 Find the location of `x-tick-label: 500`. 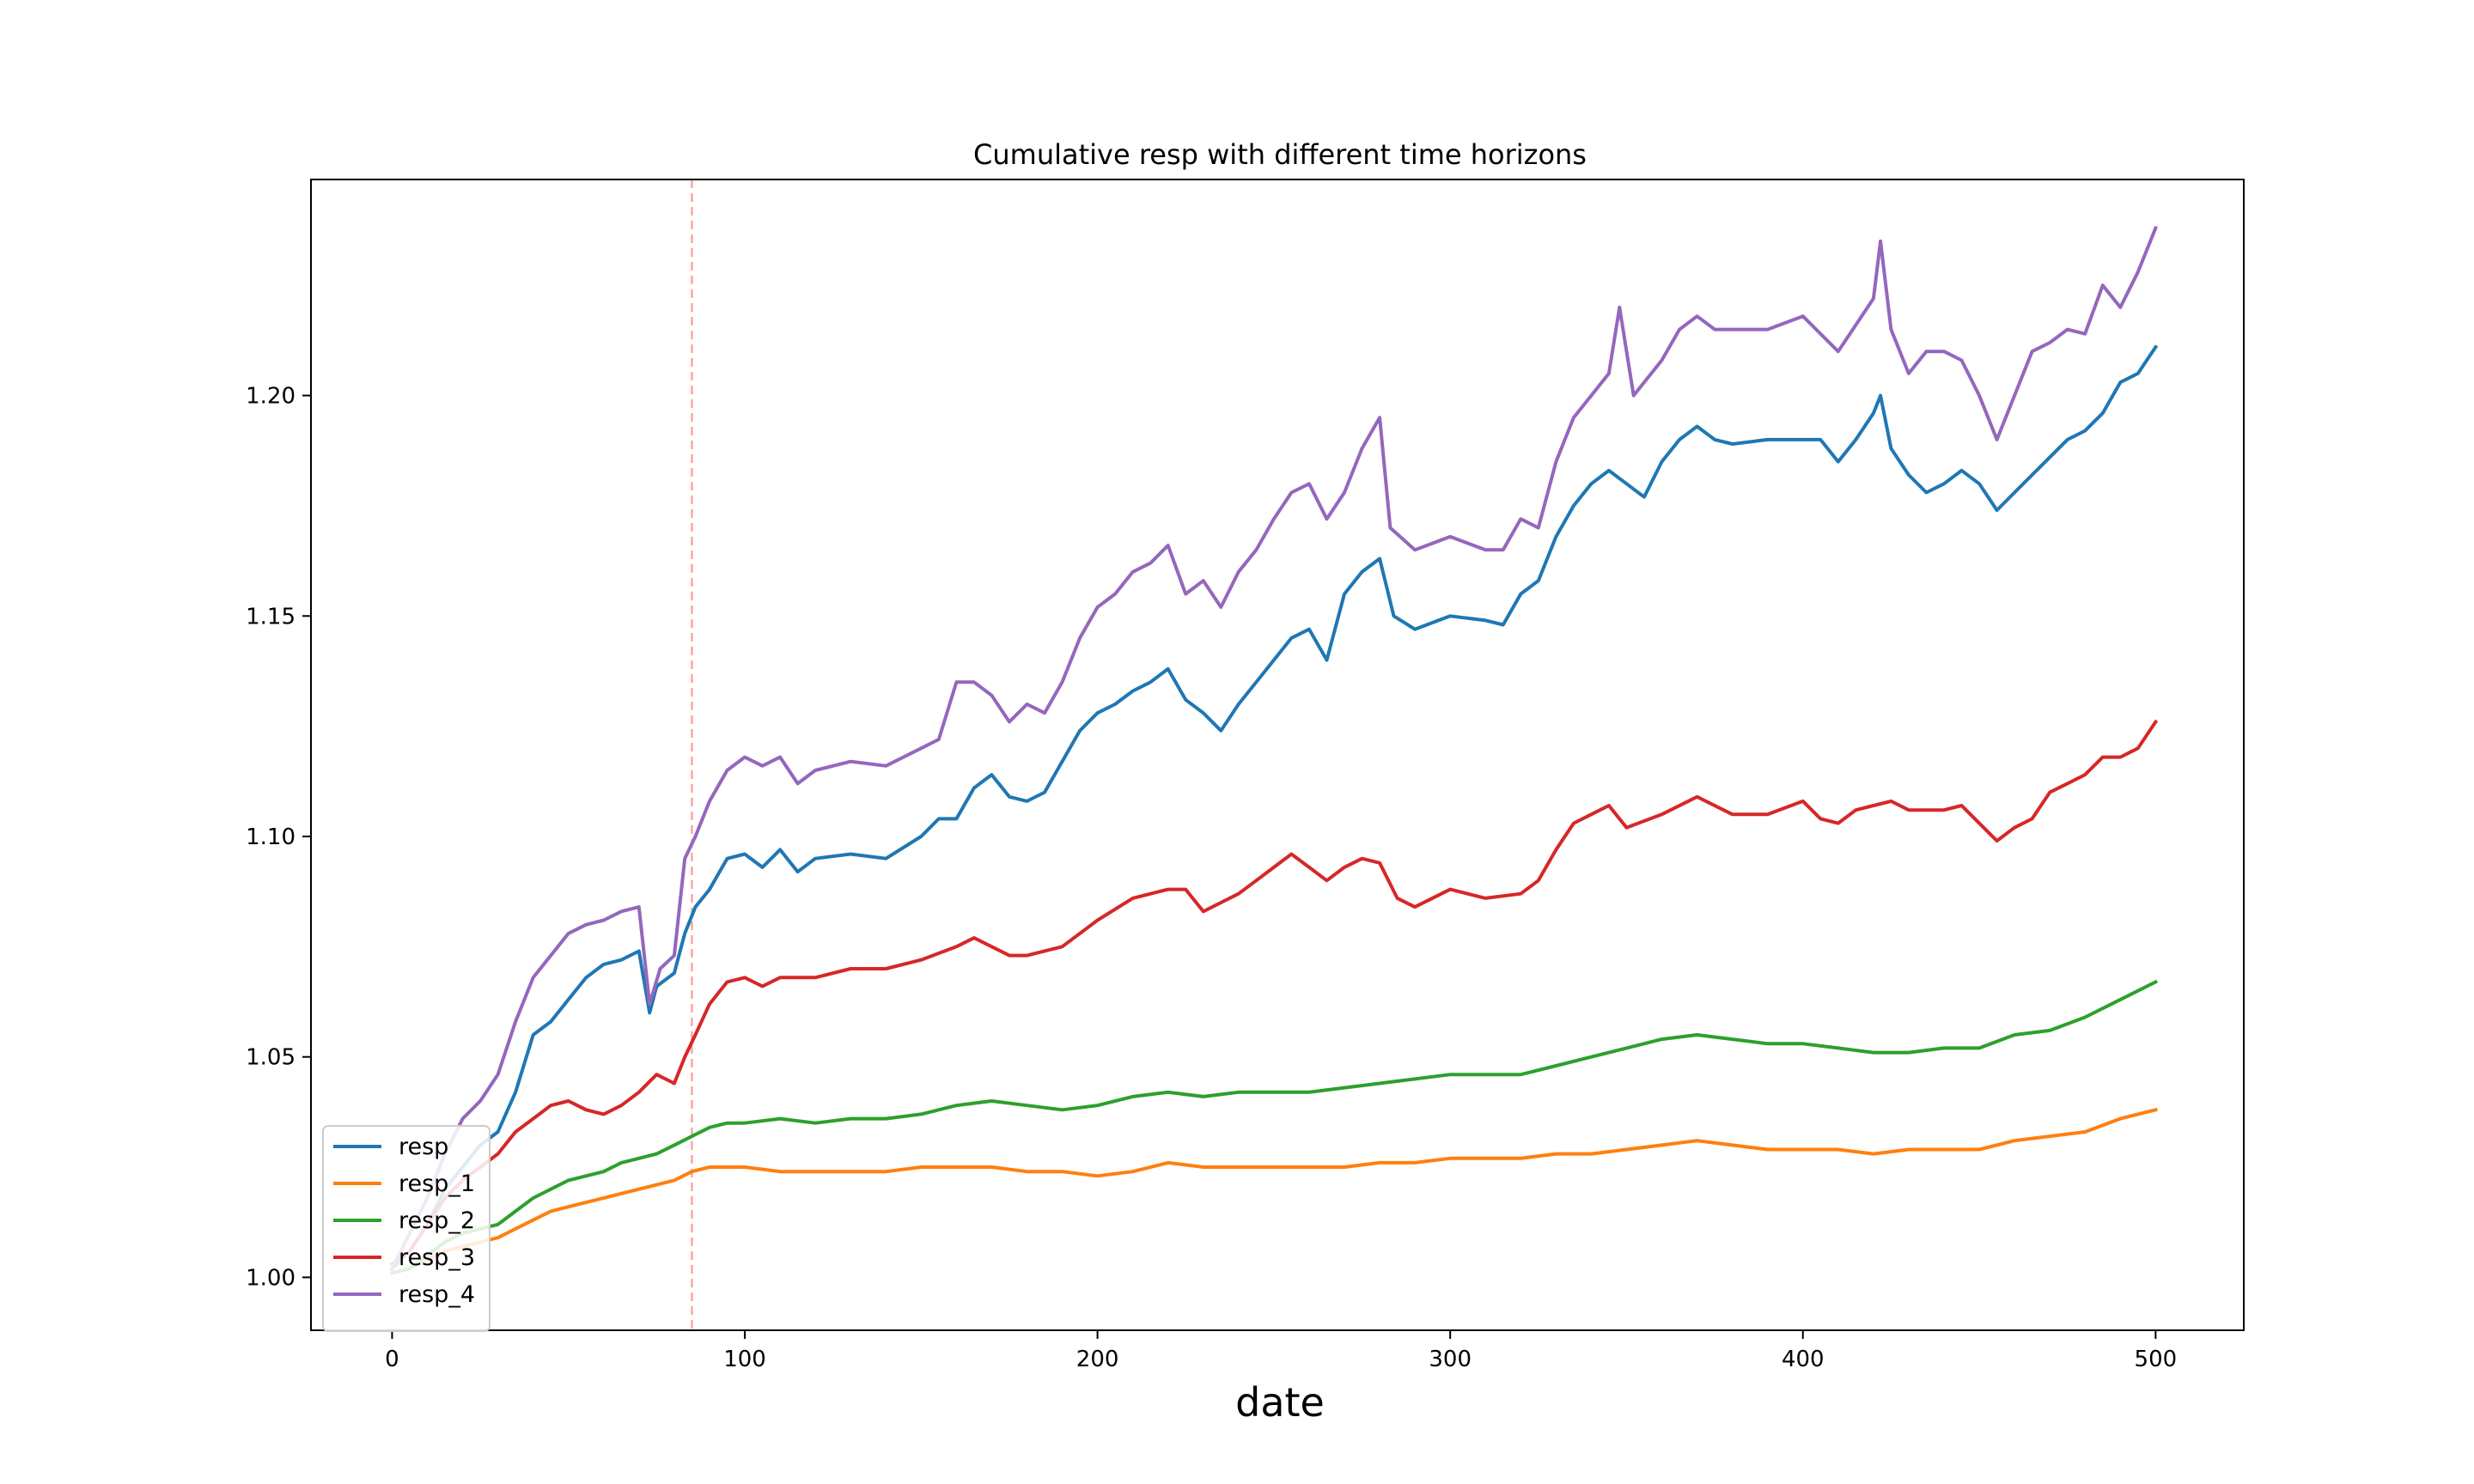

x-tick-label: 500 is located at coordinates (2156, 1359).